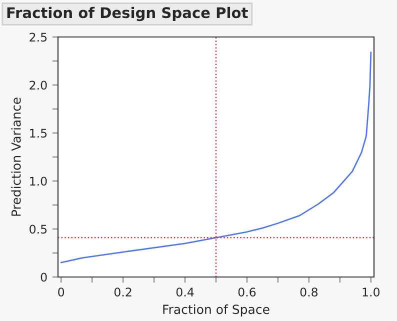 This screenshot has width=397, height=321. What do you see at coordinates (371, 292) in the screenshot?
I see `x-tick-label: 1.0` at bounding box center [371, 292].